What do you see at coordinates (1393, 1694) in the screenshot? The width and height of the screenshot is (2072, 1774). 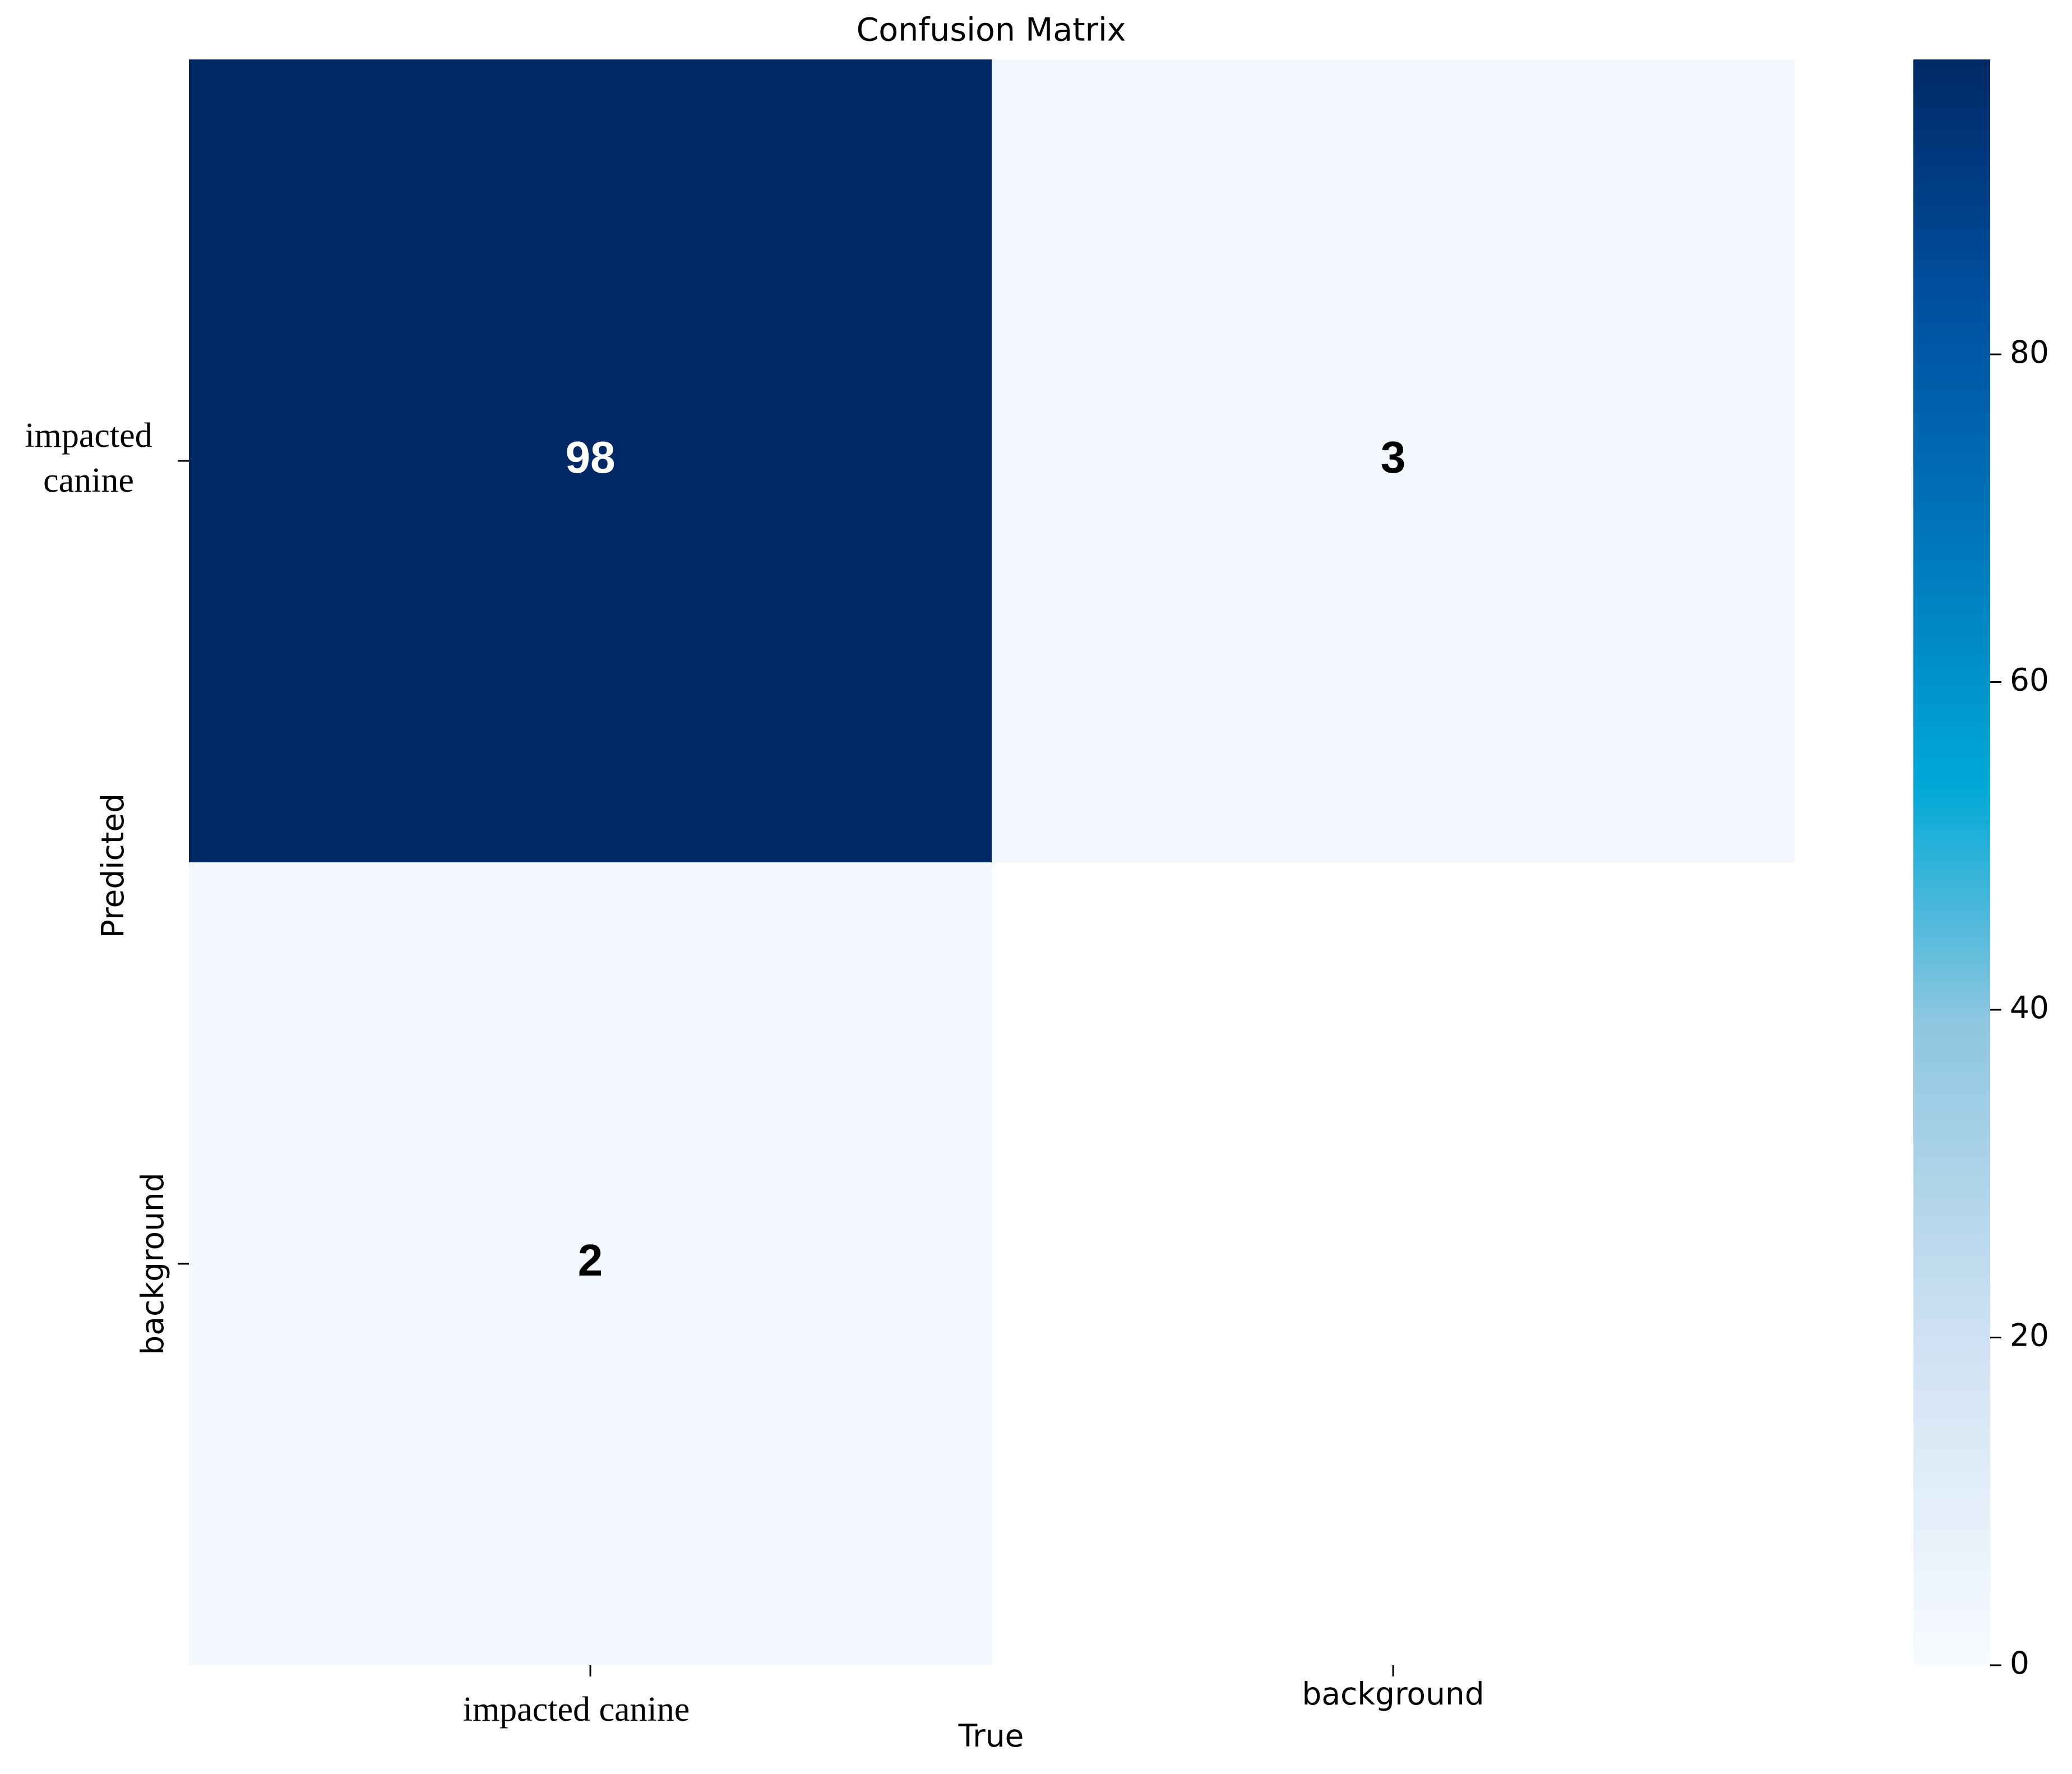 I see `x-tick-label: background` at bounding box center [1393, 1694].